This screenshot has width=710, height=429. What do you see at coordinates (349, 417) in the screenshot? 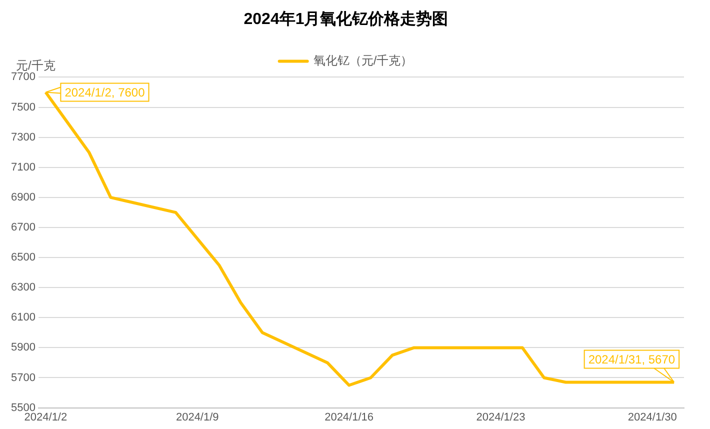
I see `x-tick-label: 2024/1/16` at bounding box center [349, 417].